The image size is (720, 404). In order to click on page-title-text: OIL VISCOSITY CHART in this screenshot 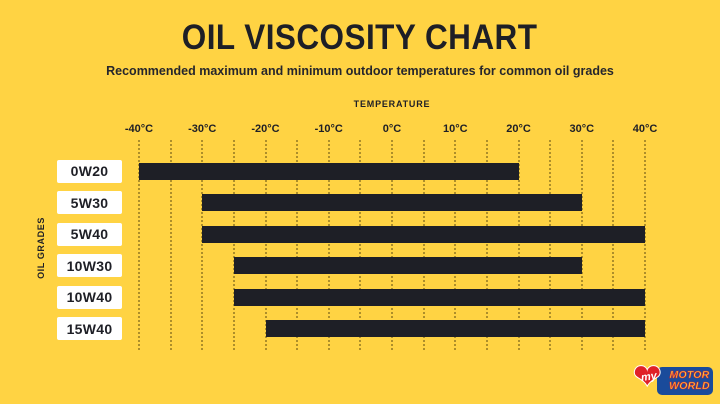, I will do `click(360, 37)`.